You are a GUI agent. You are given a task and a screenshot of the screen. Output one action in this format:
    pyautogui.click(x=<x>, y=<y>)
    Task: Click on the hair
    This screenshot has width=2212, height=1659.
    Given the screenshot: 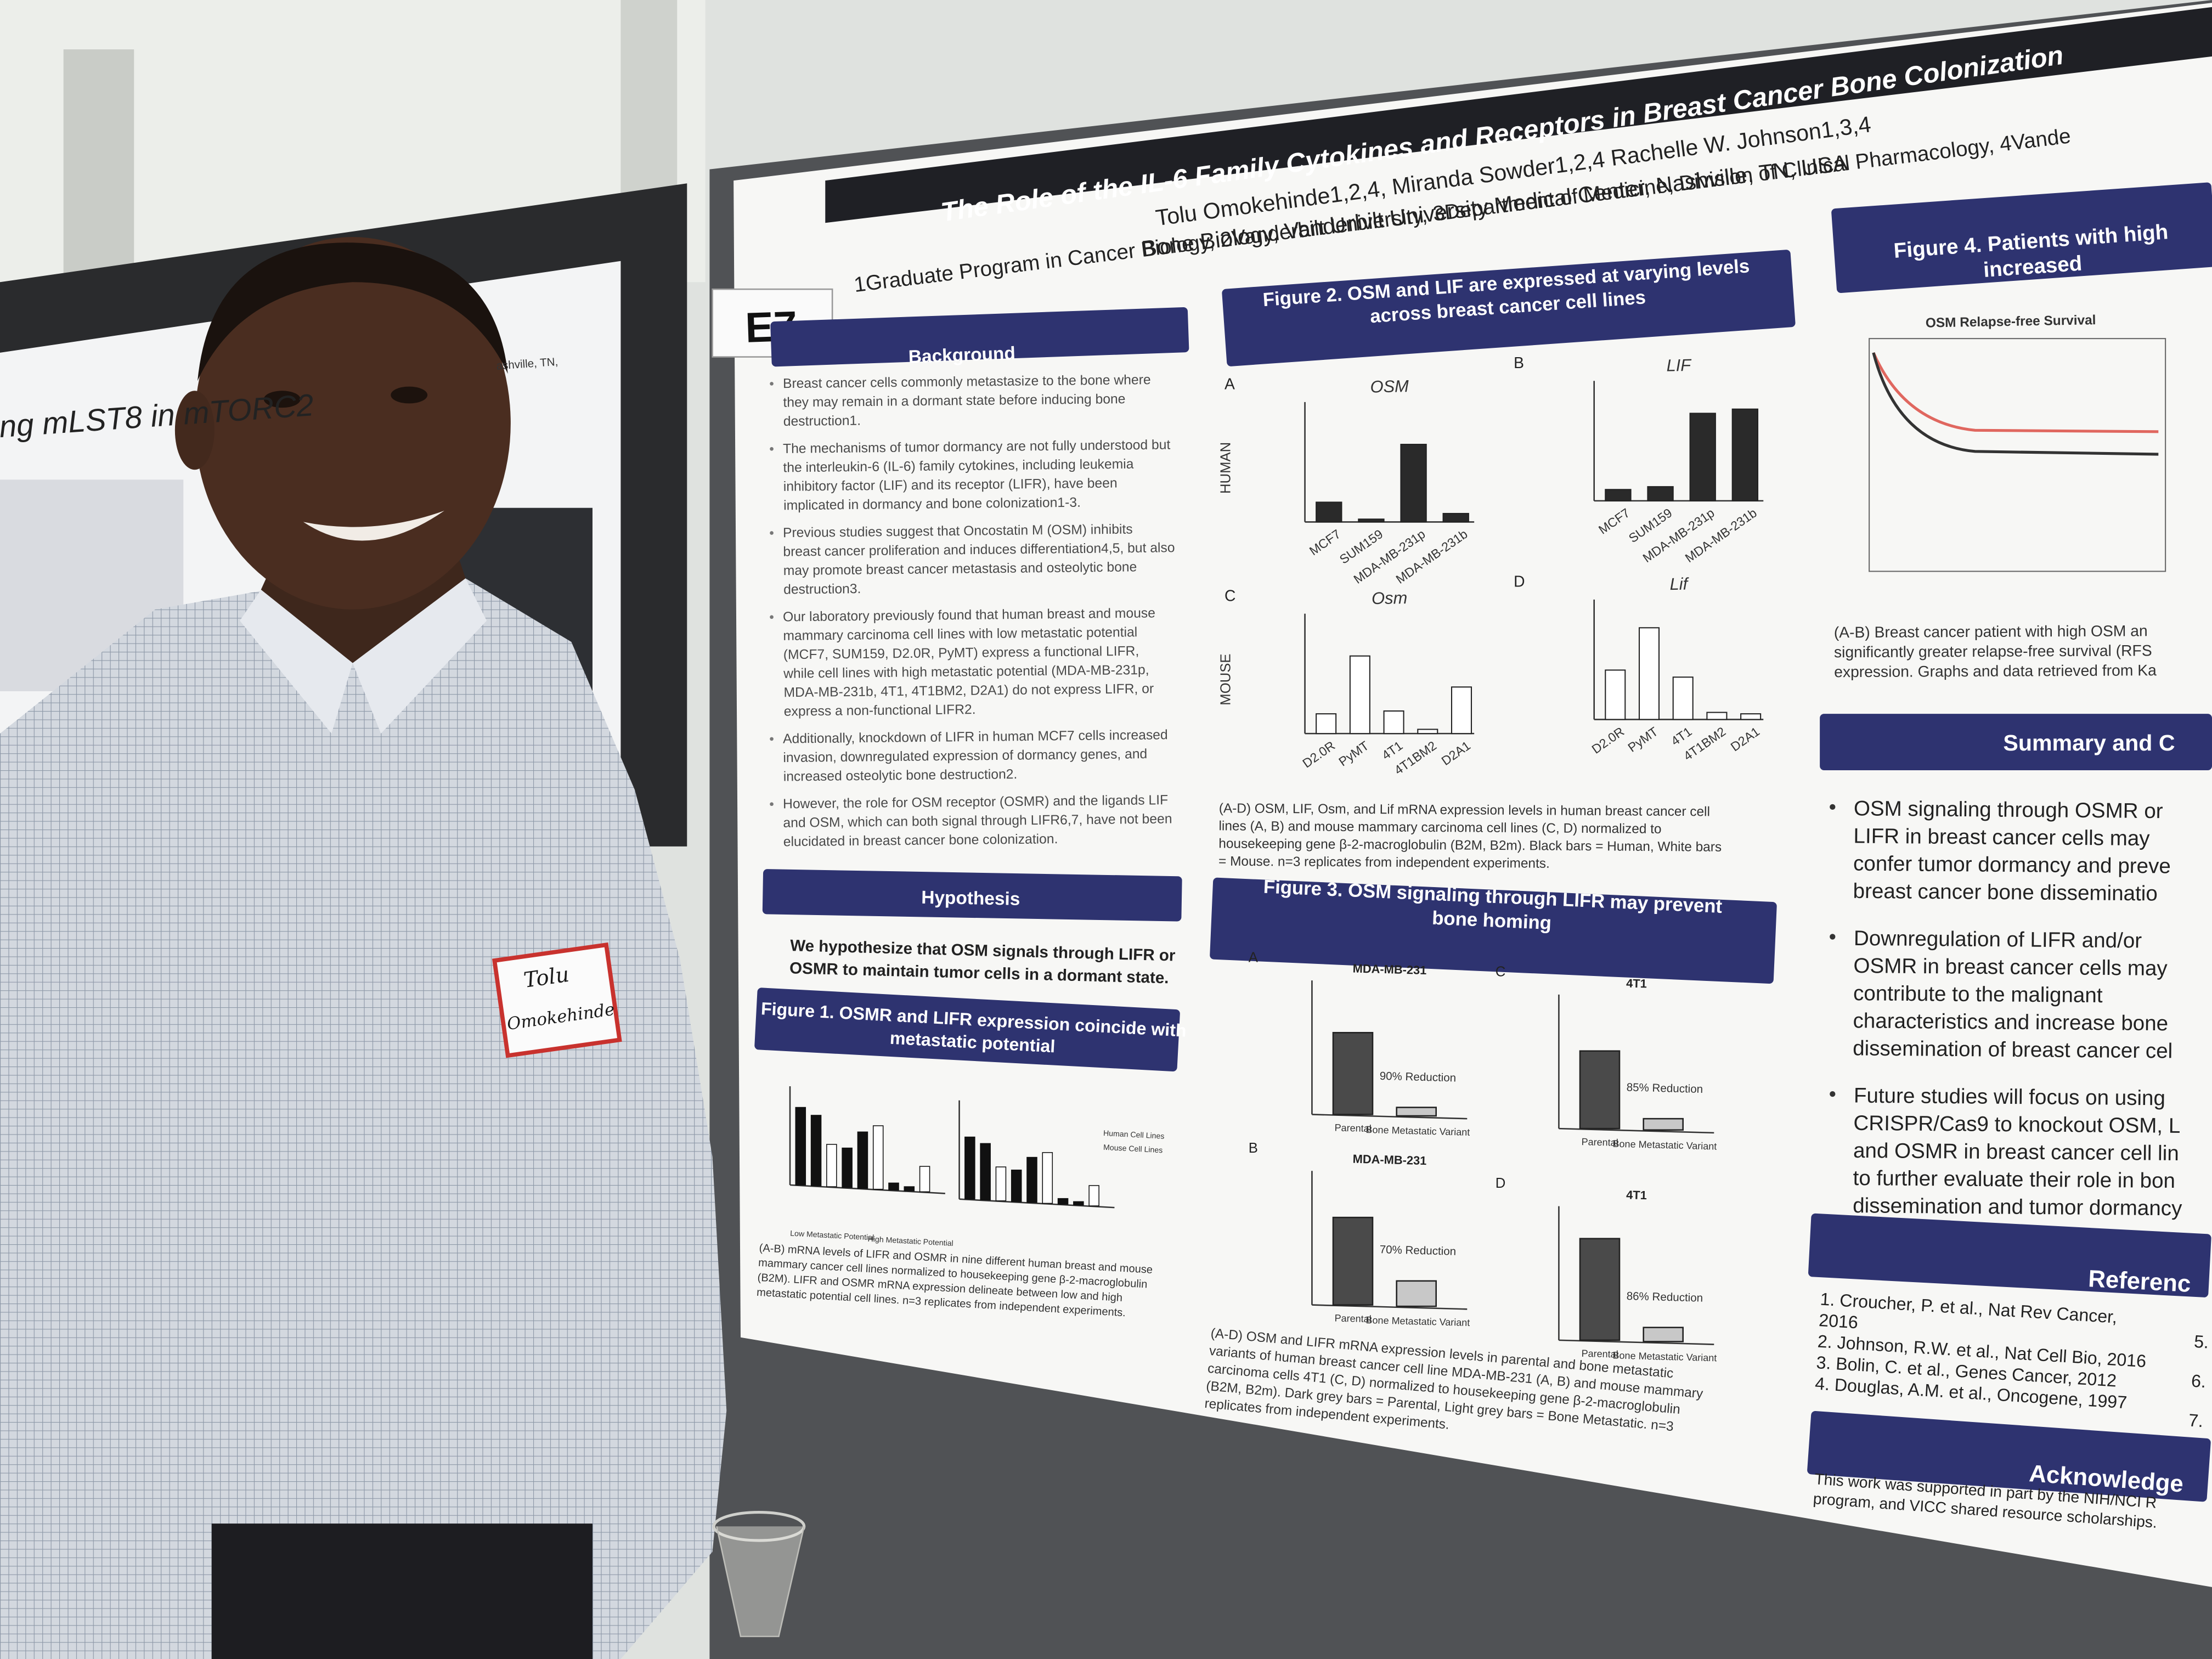 What is the action you would take?
    pyautogui.click(x=353, y=312)
    